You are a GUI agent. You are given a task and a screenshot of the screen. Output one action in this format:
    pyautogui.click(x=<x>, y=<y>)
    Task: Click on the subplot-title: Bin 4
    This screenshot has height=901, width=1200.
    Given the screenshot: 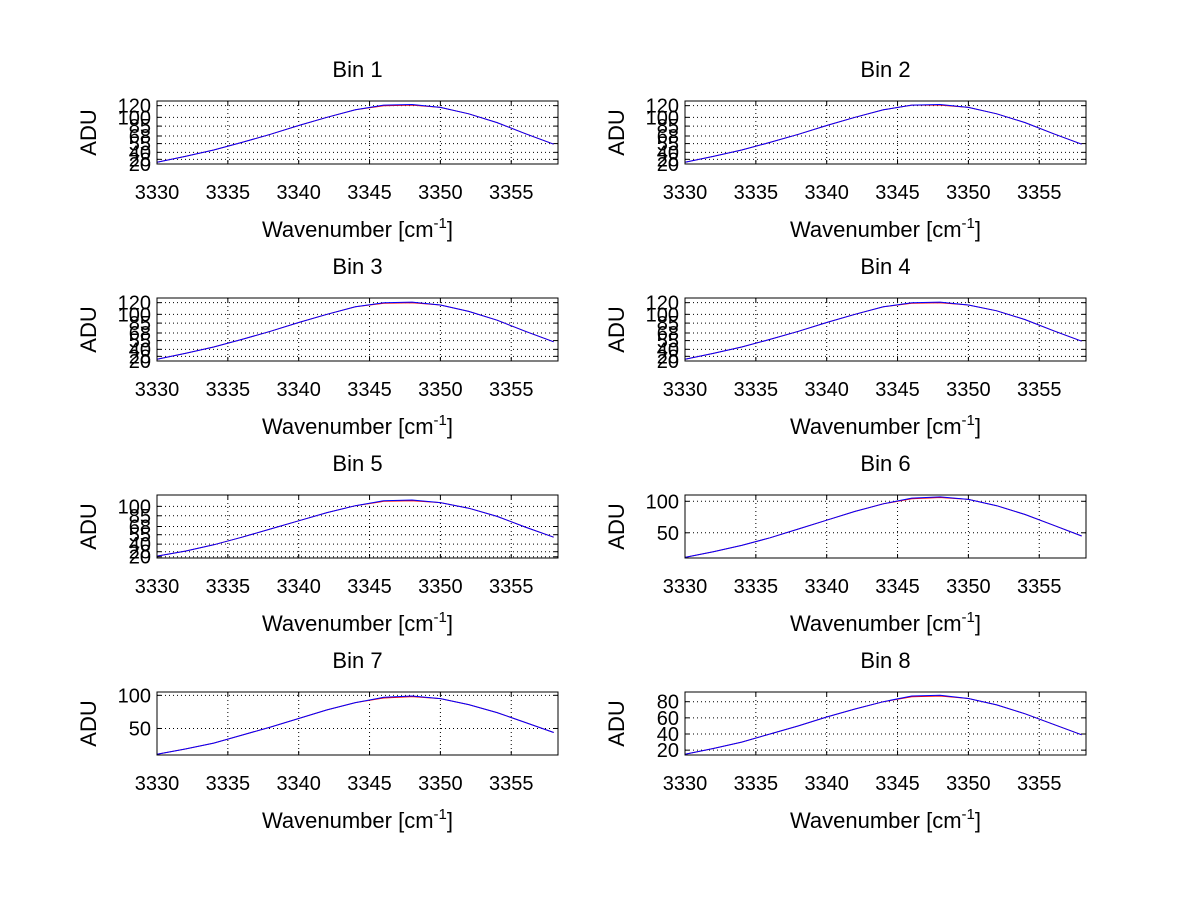 What is the action you would take?
    pyautogui.click(x=885, y=266)
    